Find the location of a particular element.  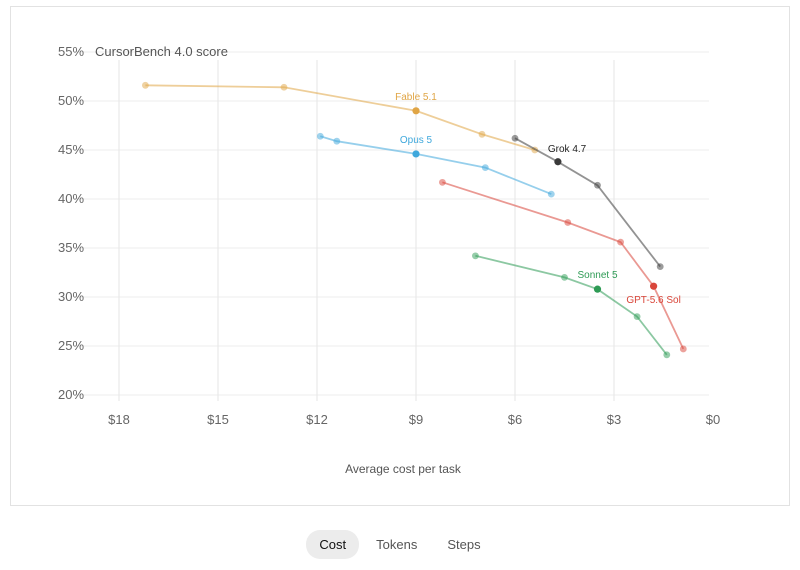

series-line-gpt-5-6-sol is located at coordinates (563, 265).